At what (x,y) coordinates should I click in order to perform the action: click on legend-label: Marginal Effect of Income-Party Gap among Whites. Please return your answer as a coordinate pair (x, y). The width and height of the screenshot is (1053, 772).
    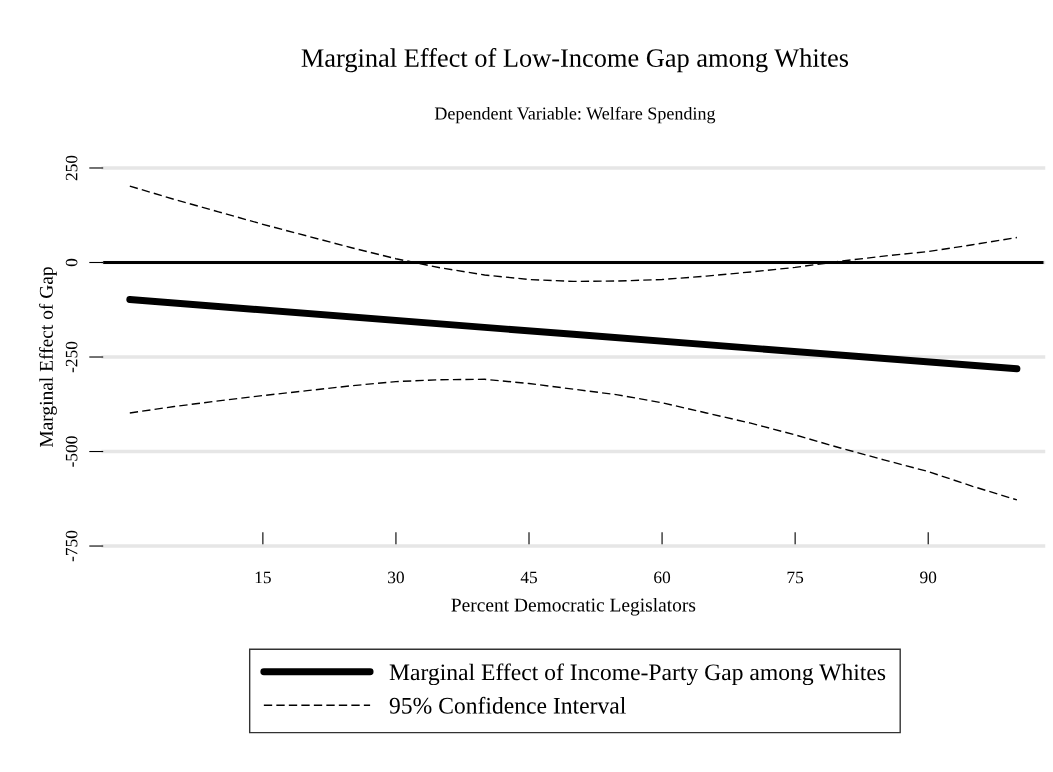
    Looking at the image, I should click on (637, 674).